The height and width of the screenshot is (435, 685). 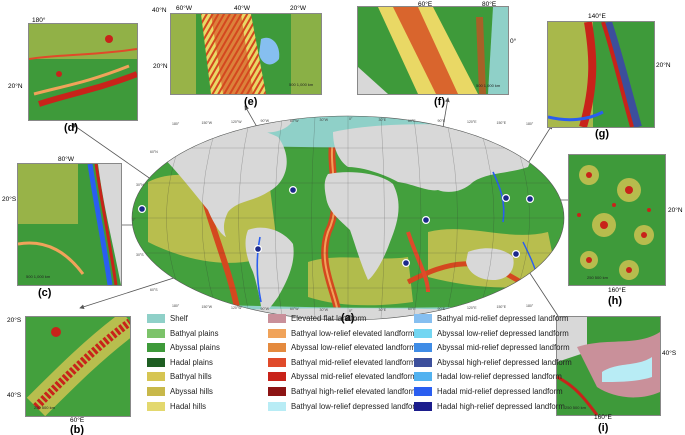 I want to click on inset-d-map, so click(x=83, y=72).